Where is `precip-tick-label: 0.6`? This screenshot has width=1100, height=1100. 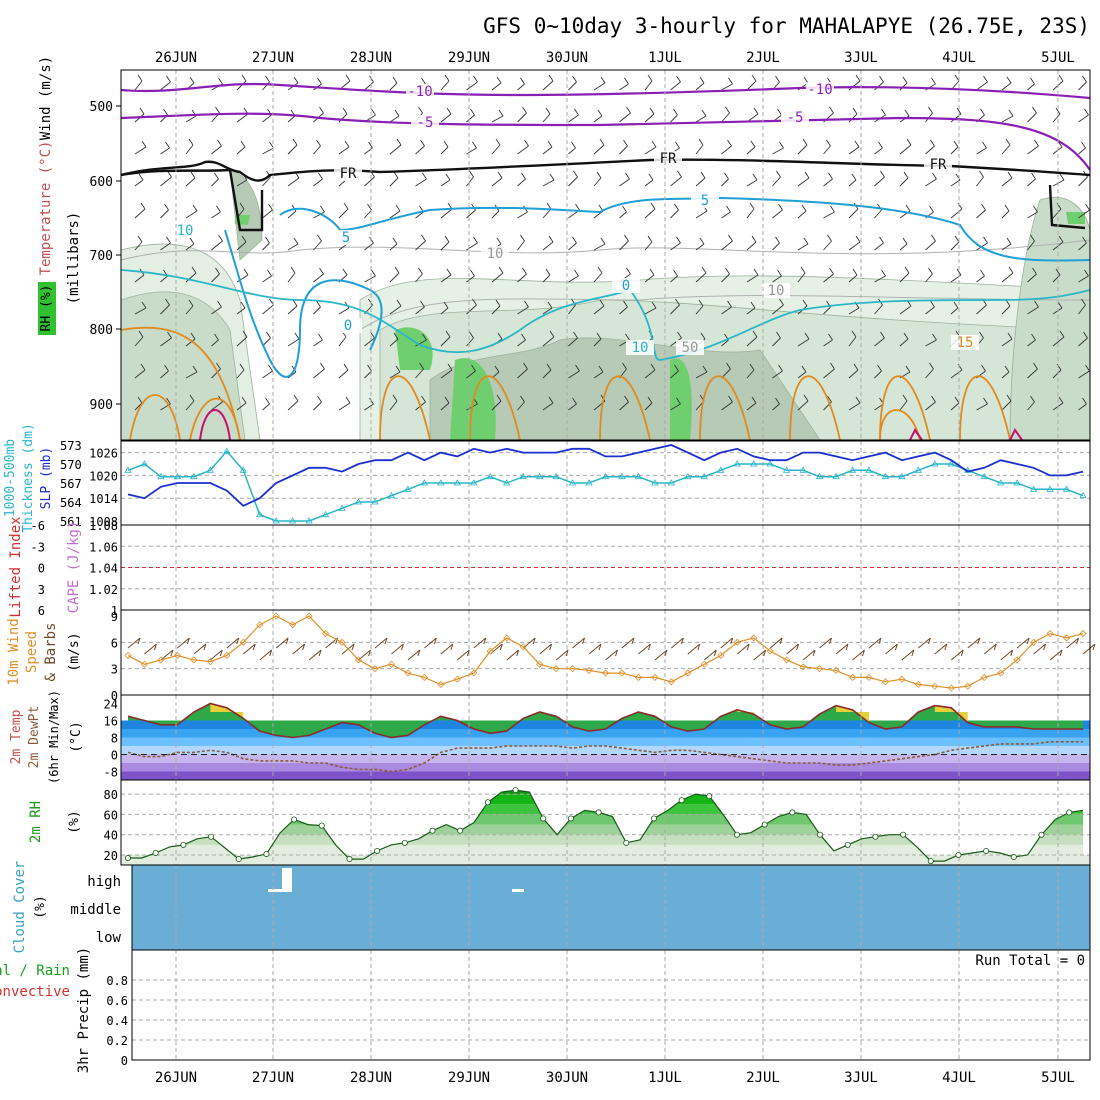 precip-tick-label: 0.6 is located at coordinates (117, 1001).